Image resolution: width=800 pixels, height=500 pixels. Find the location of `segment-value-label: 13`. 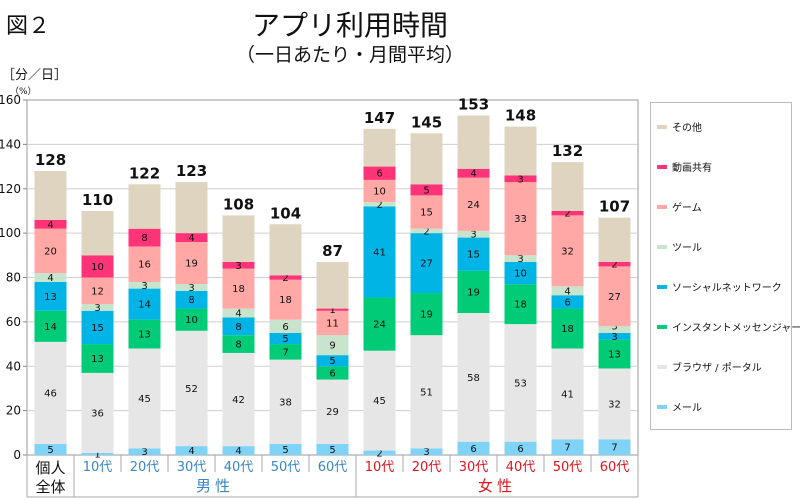

segment-value-label: 13 is located at coordinates (614, 355).